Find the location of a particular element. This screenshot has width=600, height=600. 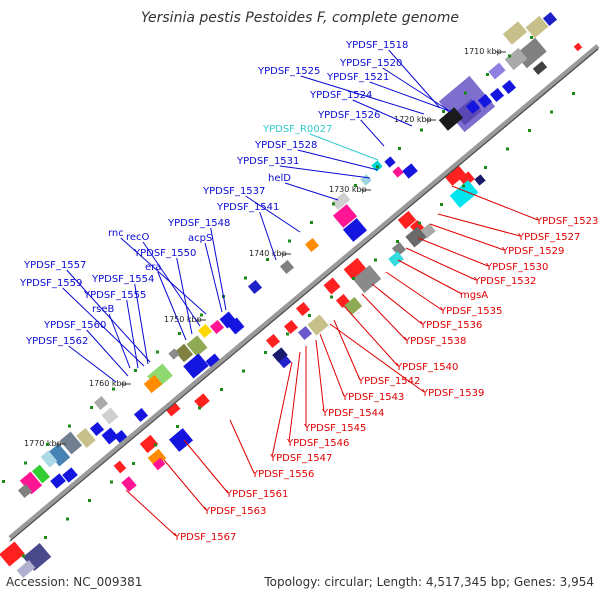

reverse-gene-label: YPDSF_1527 is located at coordinates (548, 237).